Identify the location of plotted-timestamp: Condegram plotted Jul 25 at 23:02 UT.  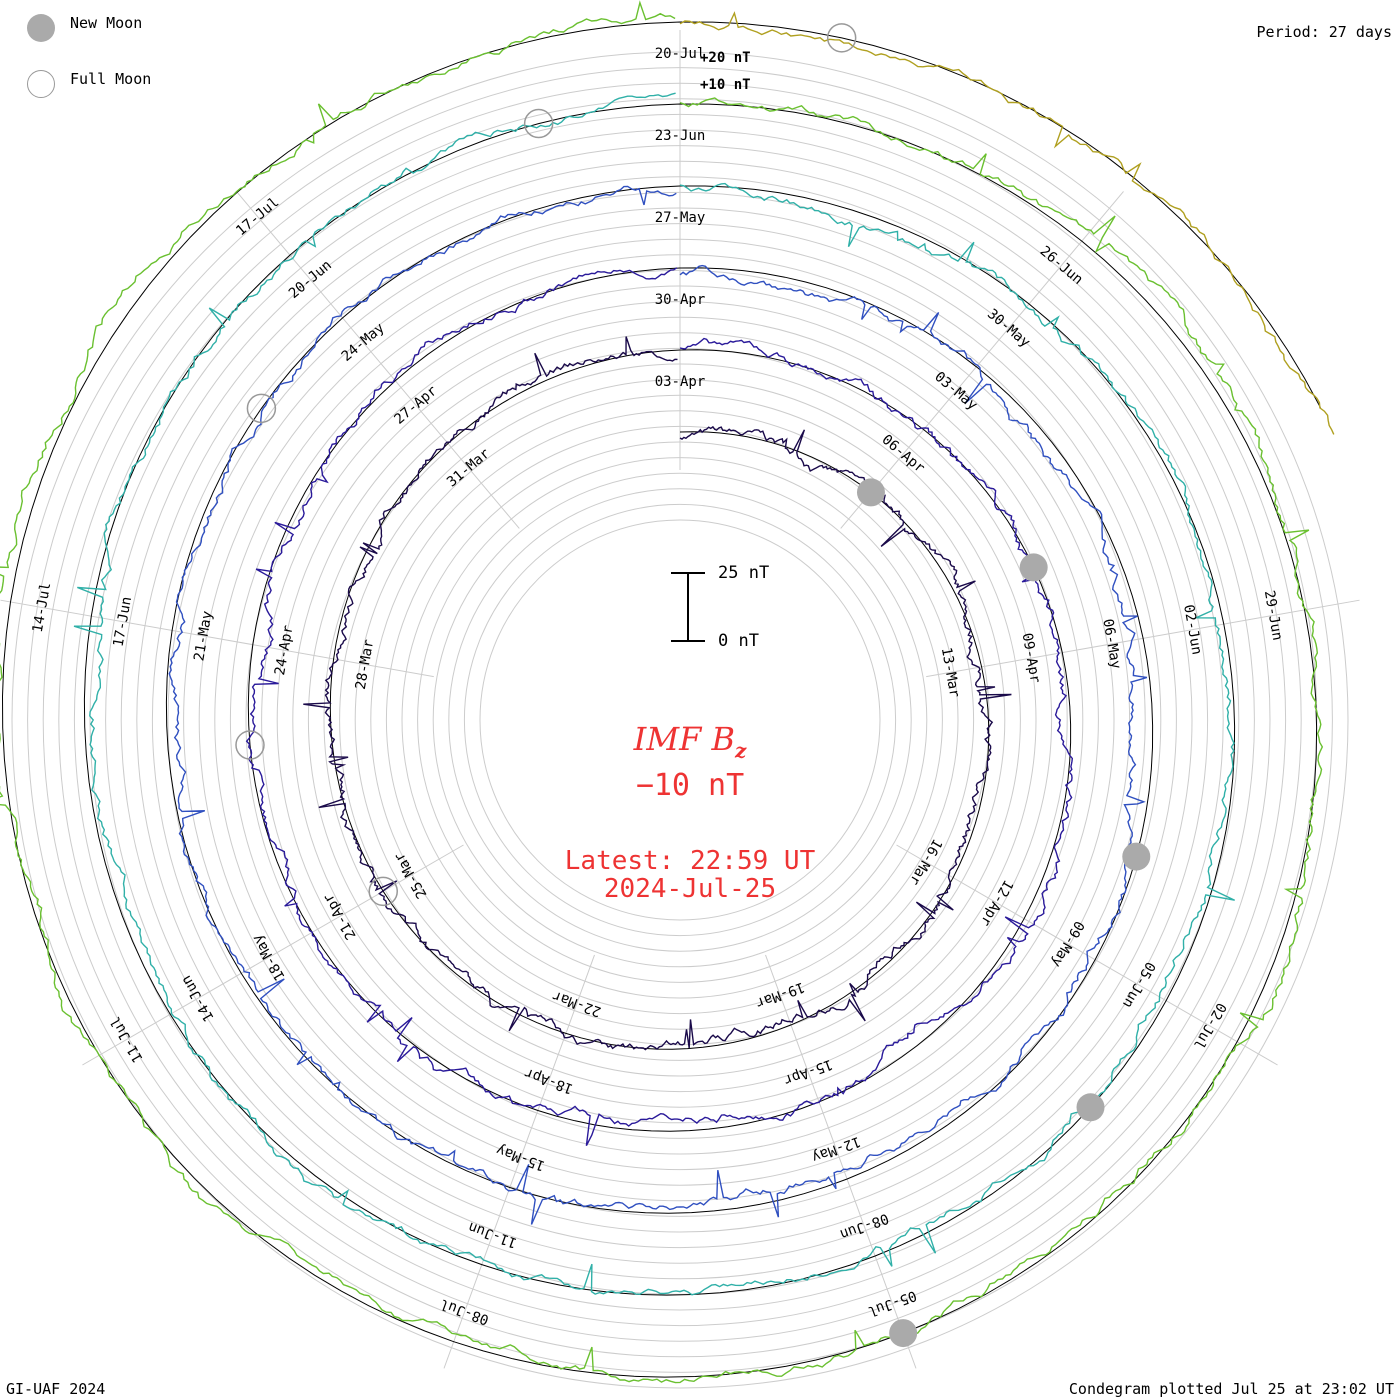
(1231, 1389).